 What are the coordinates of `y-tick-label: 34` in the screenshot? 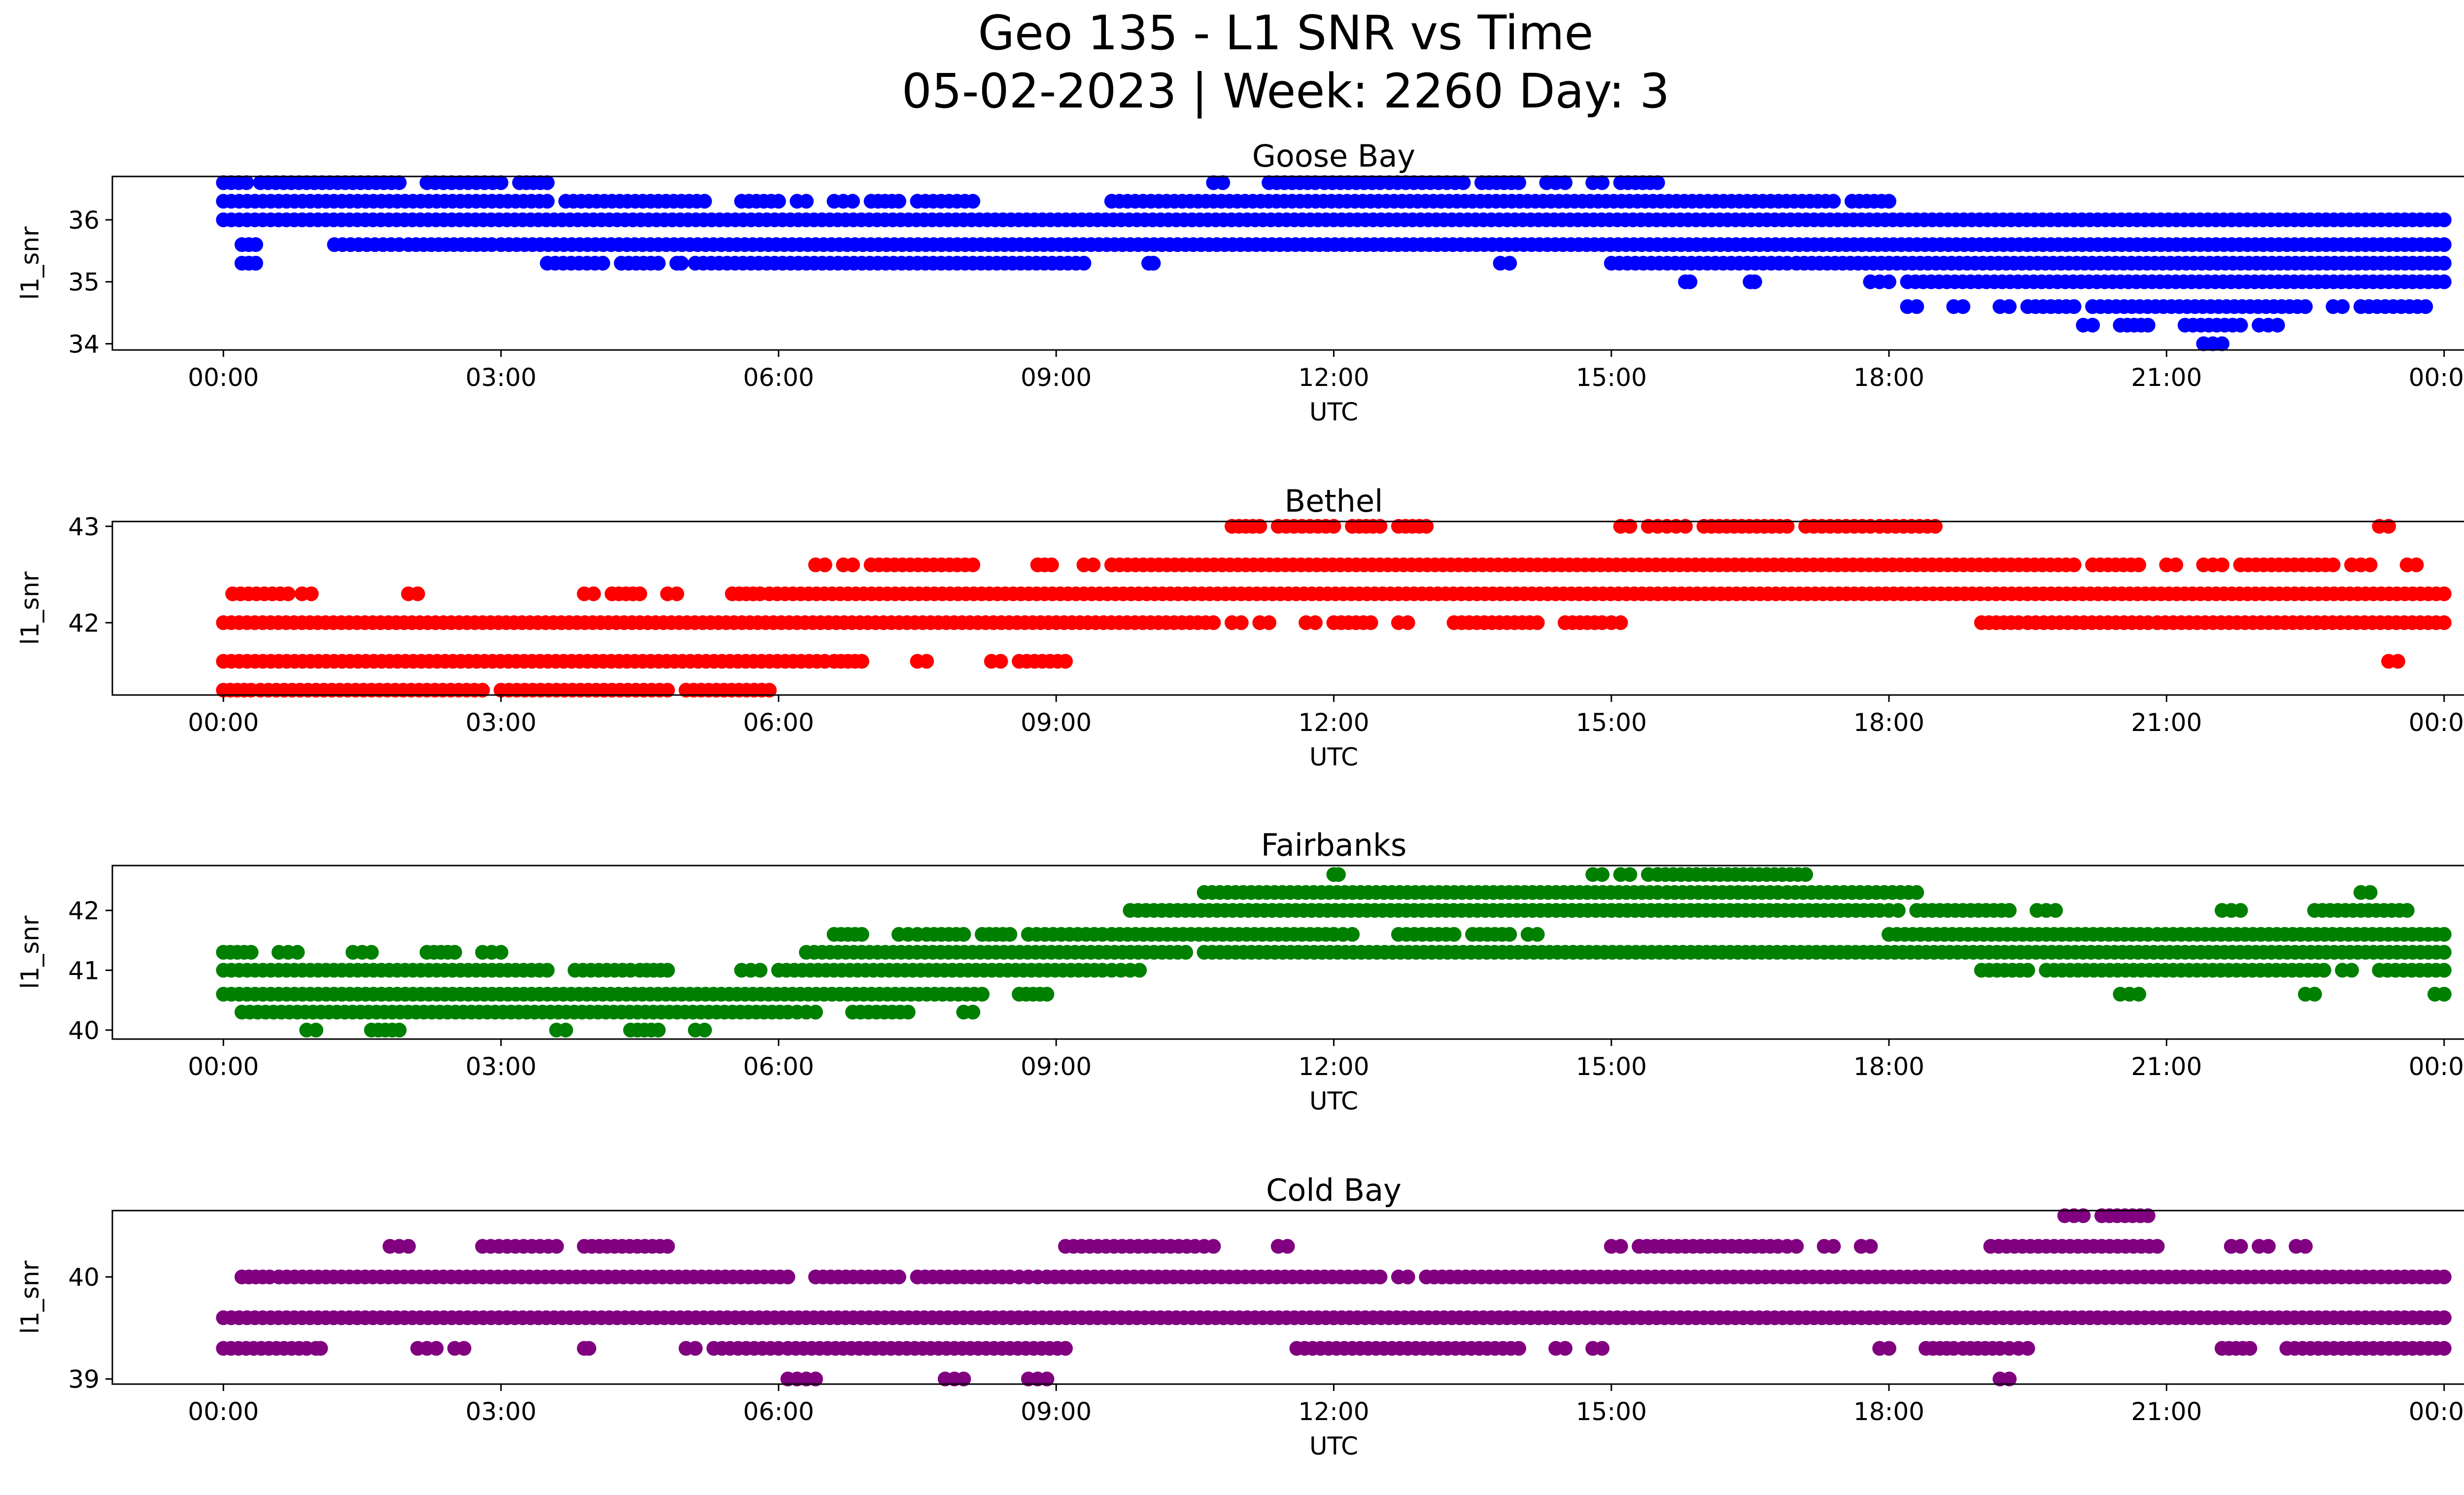 It's located at (84, 344).